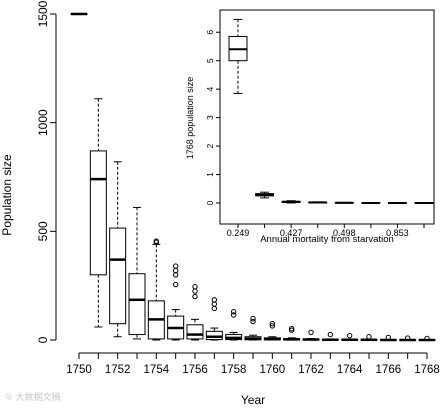  I want to click on main-x-tick-label: 1754, so click(157, 370).